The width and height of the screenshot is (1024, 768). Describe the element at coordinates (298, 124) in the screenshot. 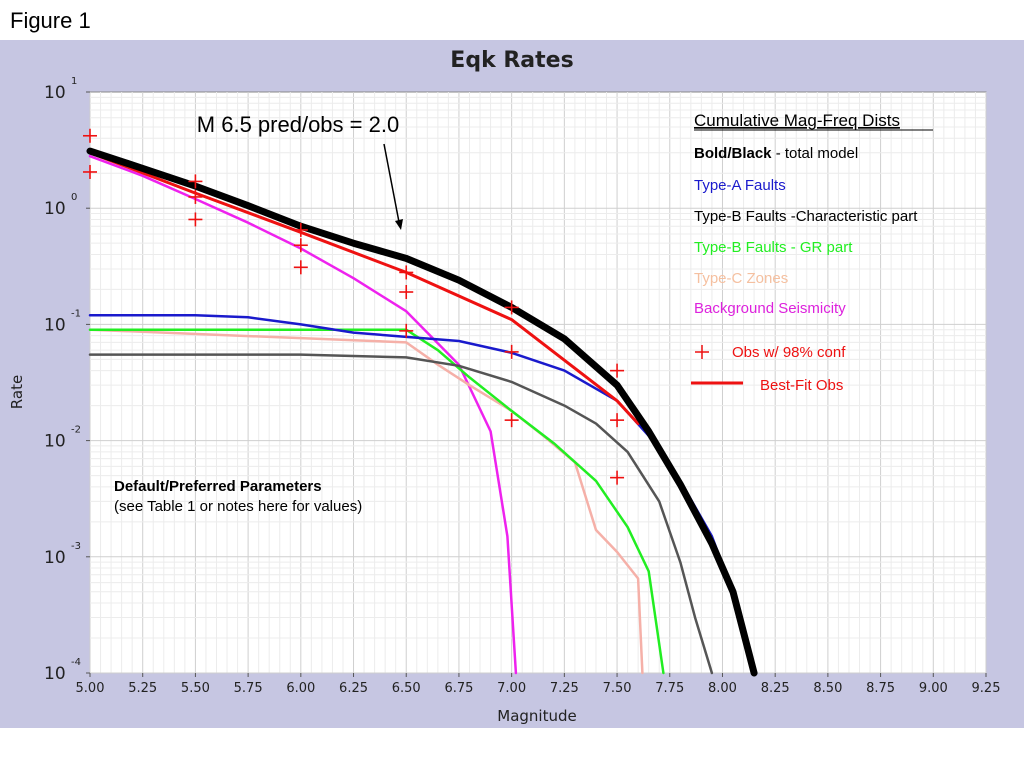

I see `annotation-text: M 6.5 pred/obs = 2.0` at that location.